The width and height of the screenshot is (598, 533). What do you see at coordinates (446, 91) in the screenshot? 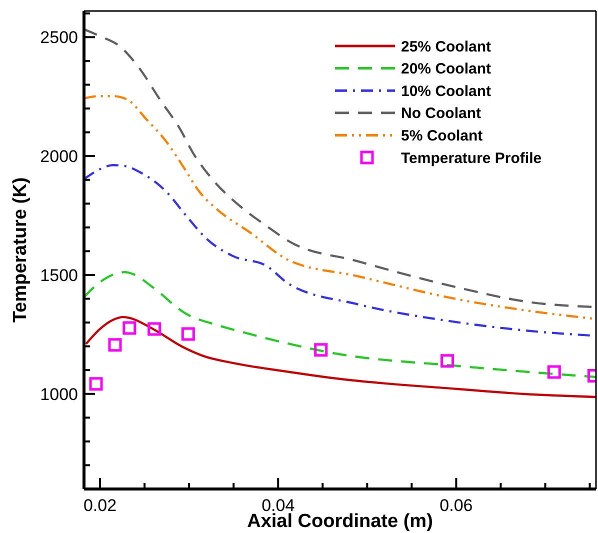
I see `legend-label: 10% Coolant` at bounding box center [446, 91].